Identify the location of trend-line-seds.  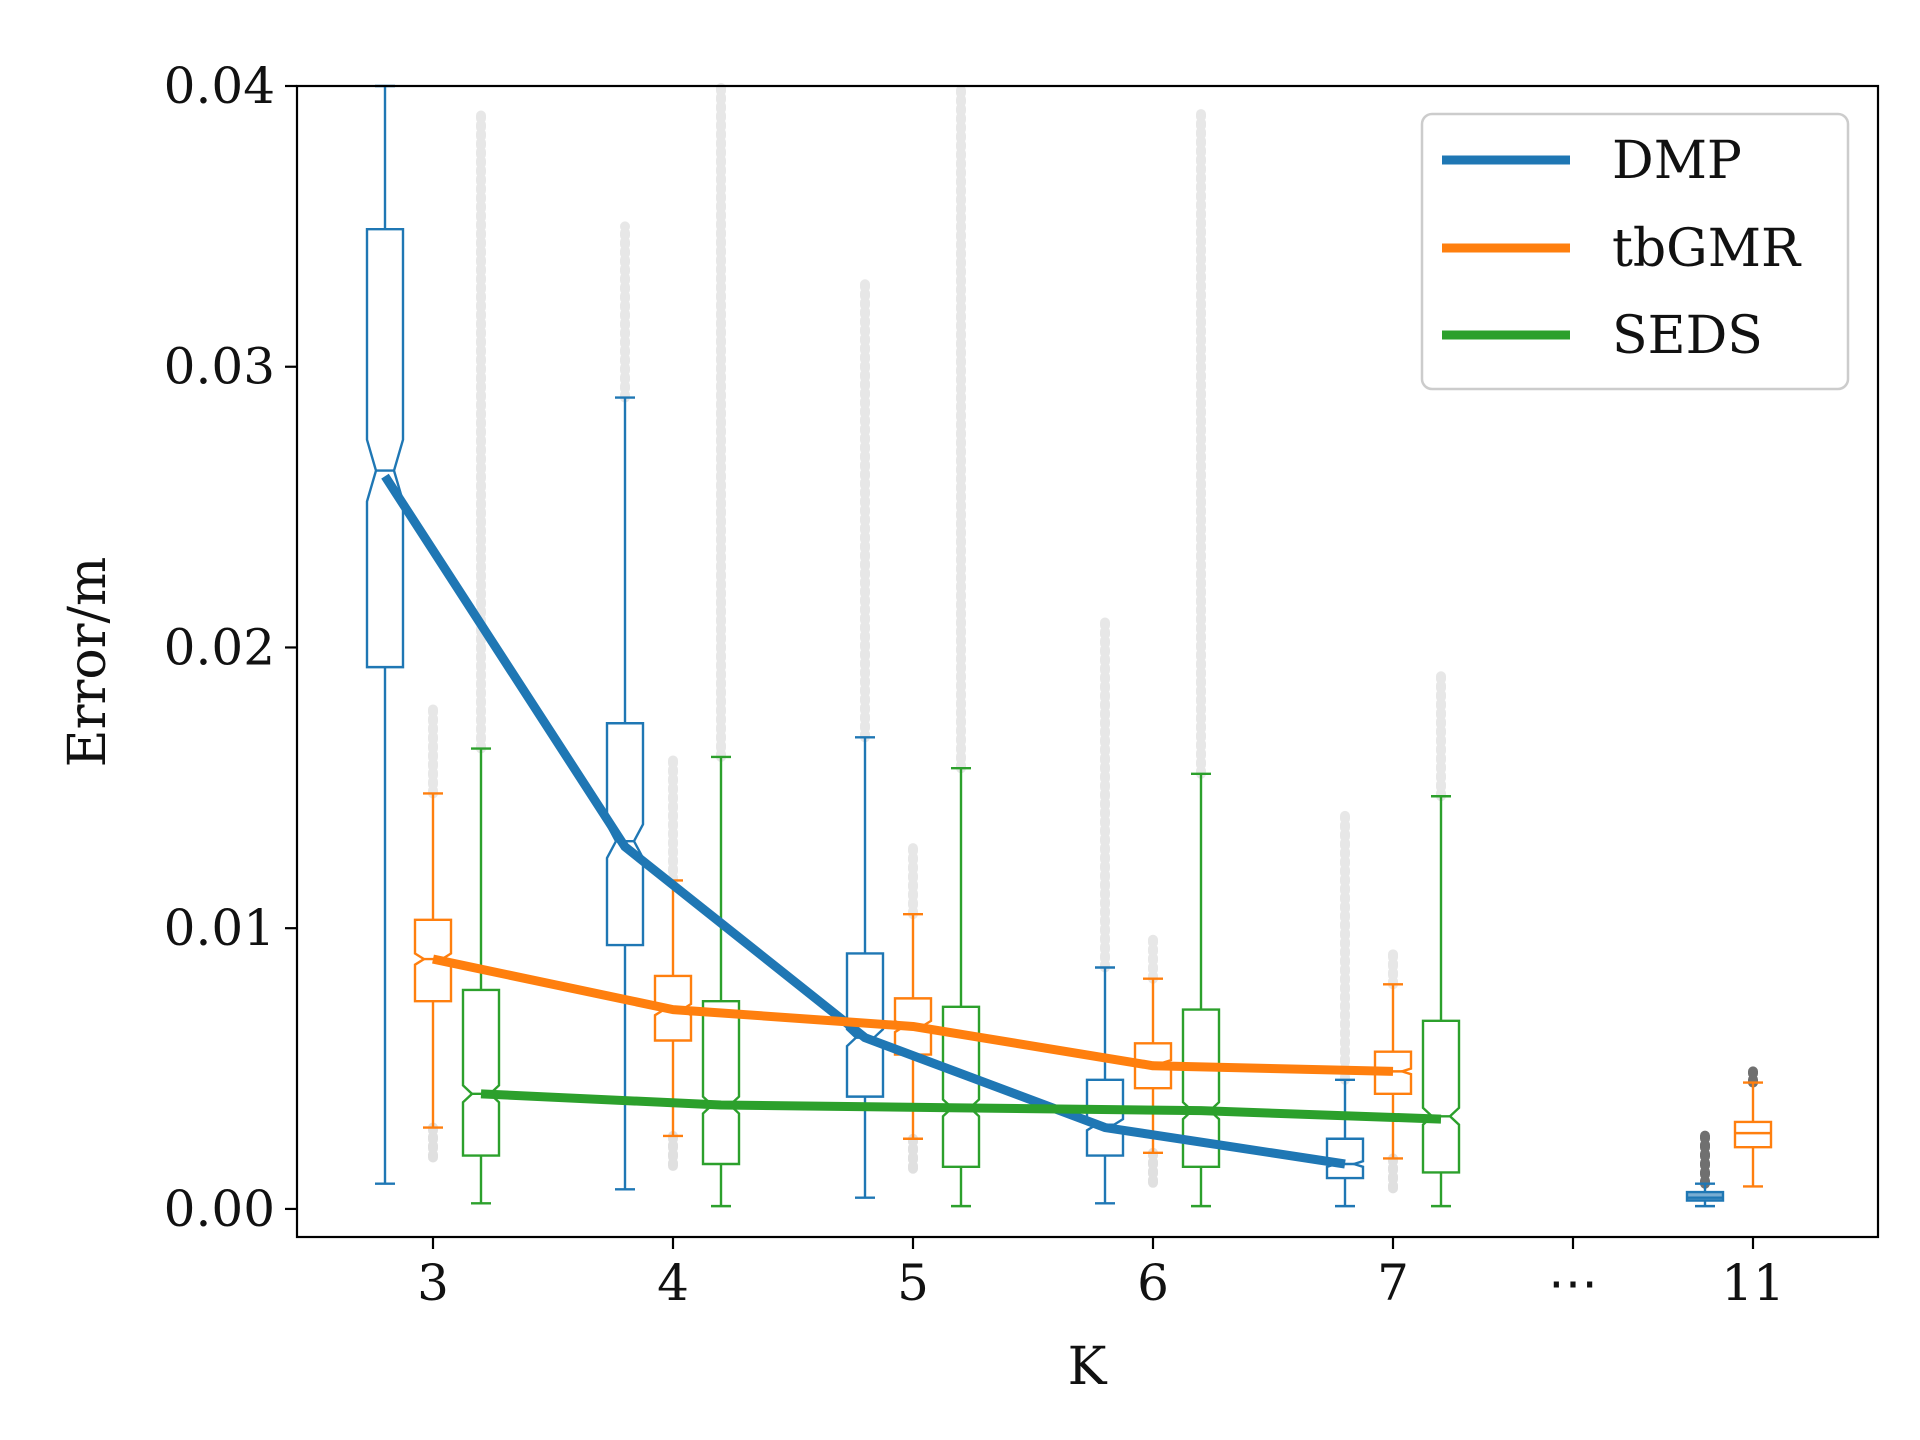
(961, 1106).